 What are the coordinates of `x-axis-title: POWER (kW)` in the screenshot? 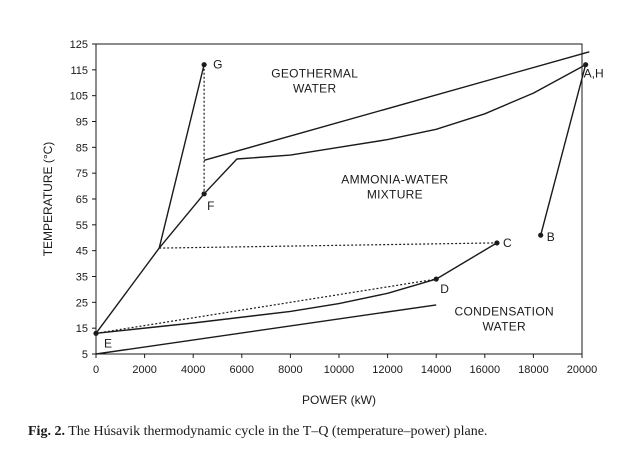 It's located at (339, 400).